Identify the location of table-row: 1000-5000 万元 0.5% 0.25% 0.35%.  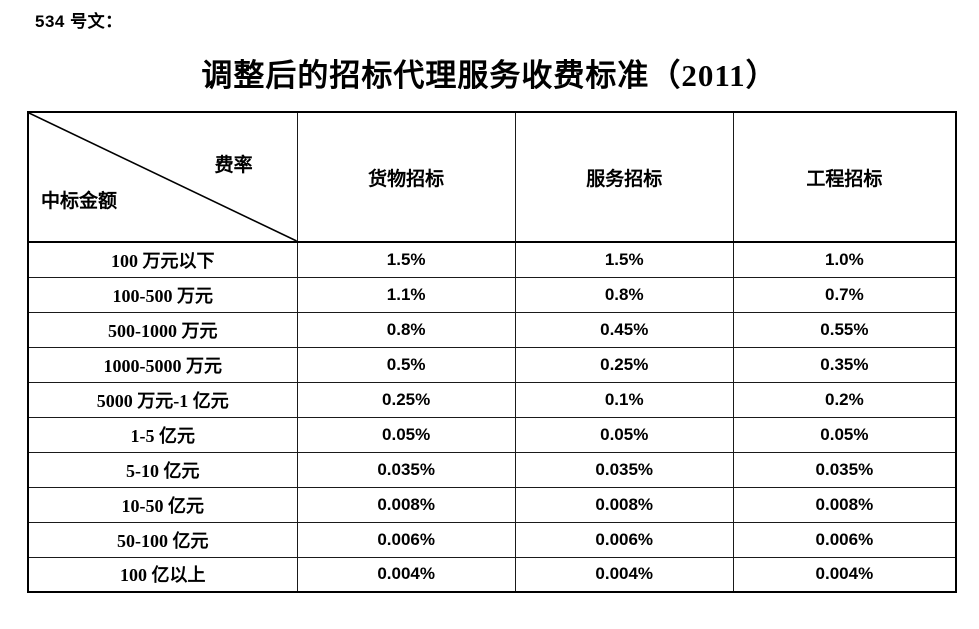
(492, 364).